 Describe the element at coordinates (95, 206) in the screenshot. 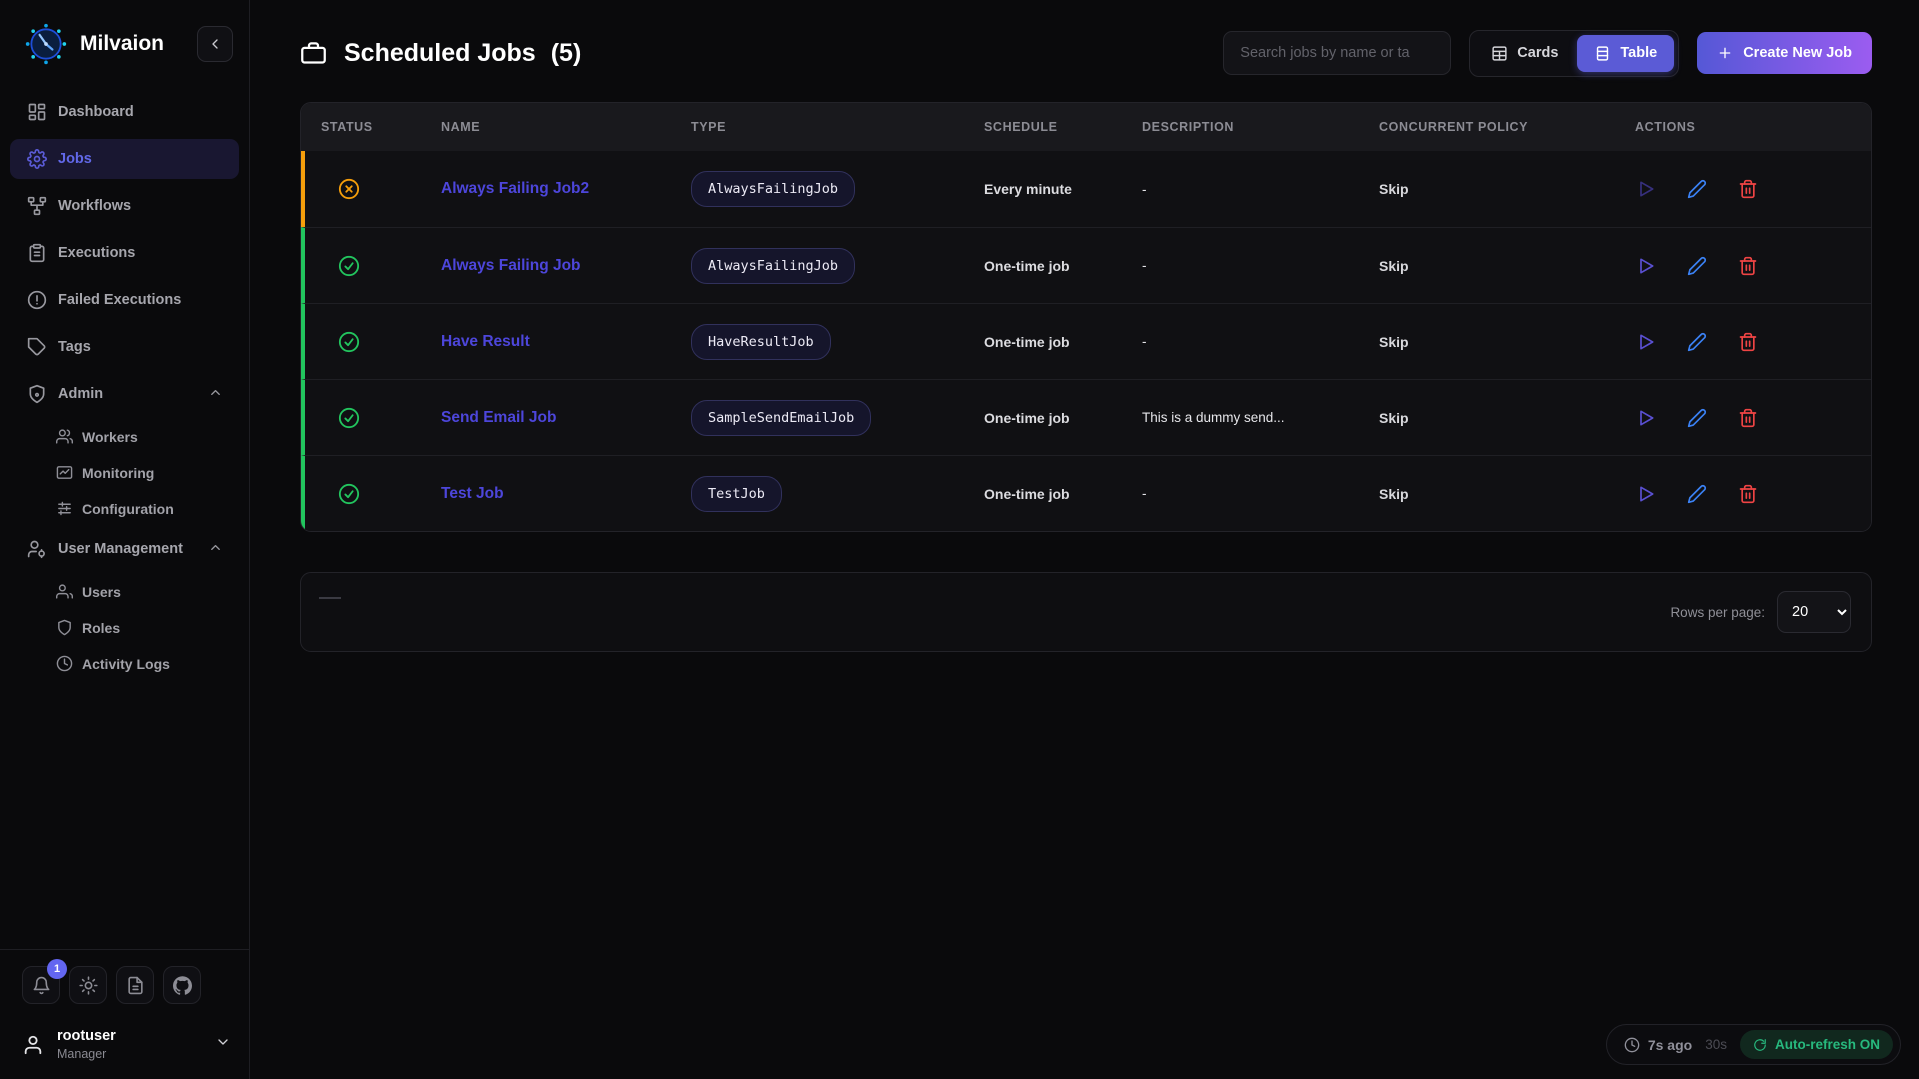

I see `sidebar-item-label: Workflows` at that location.